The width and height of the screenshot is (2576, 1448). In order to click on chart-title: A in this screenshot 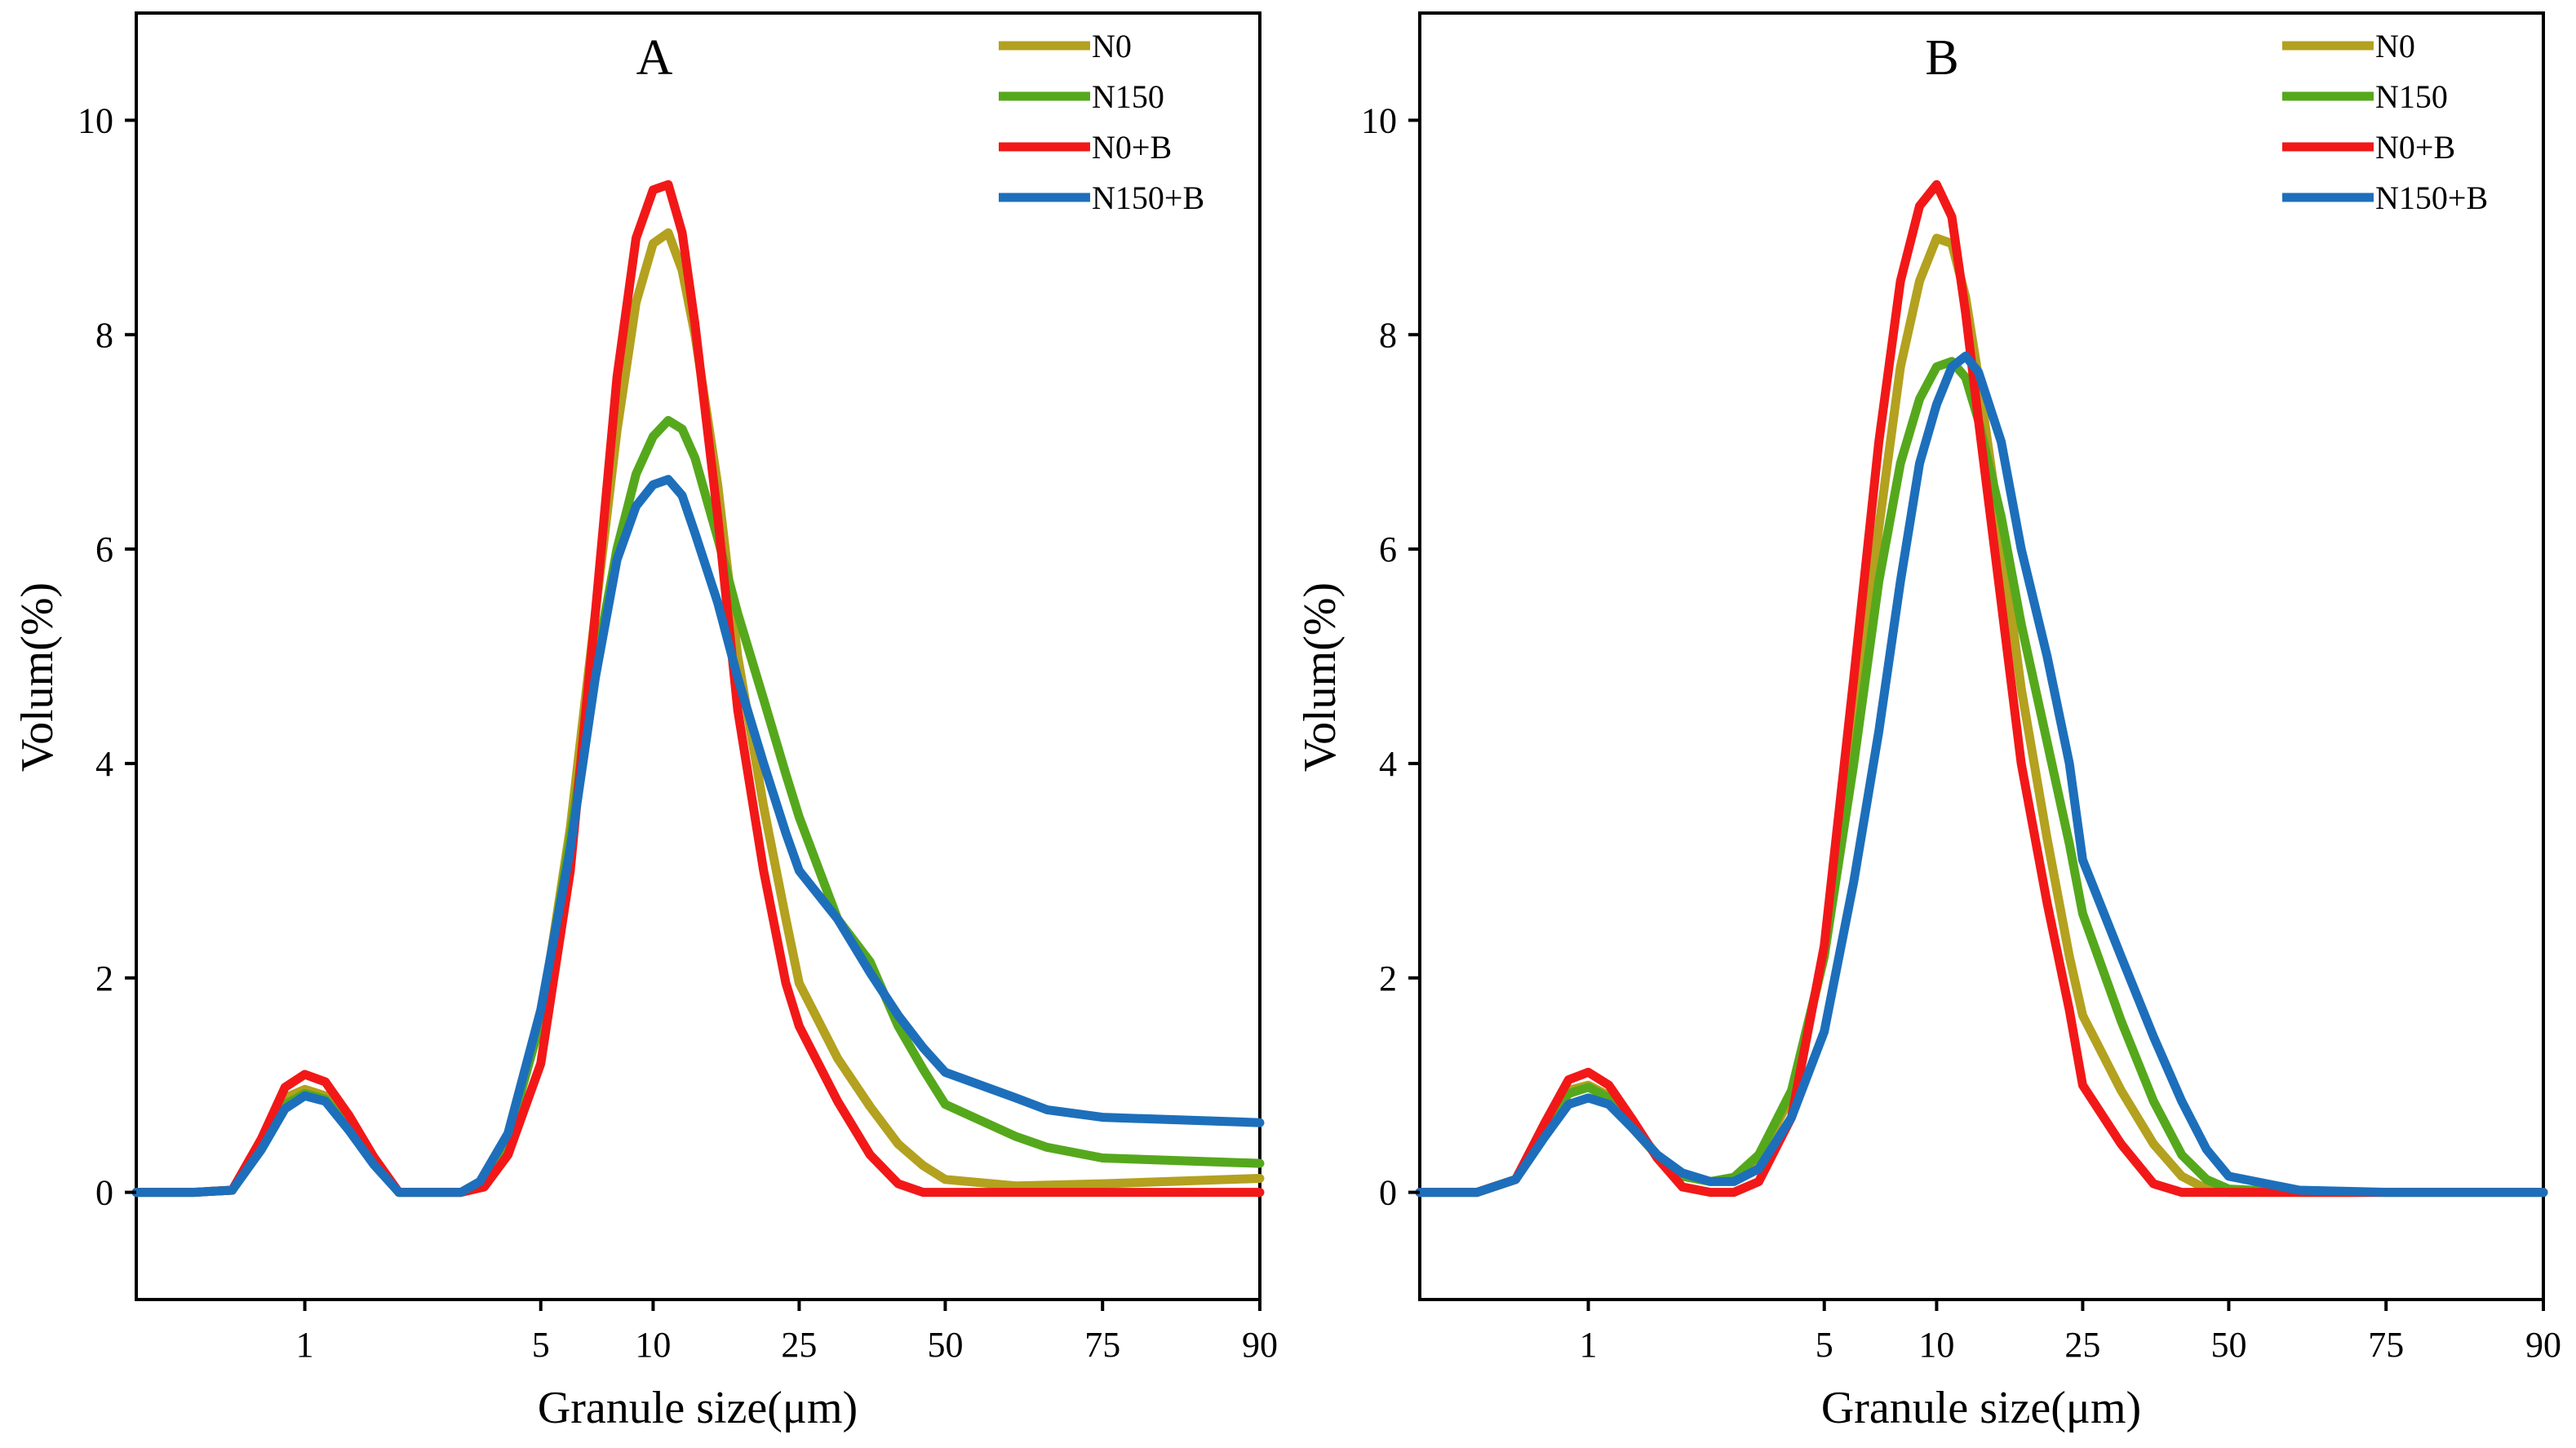, I will do `click(654, 58)`.